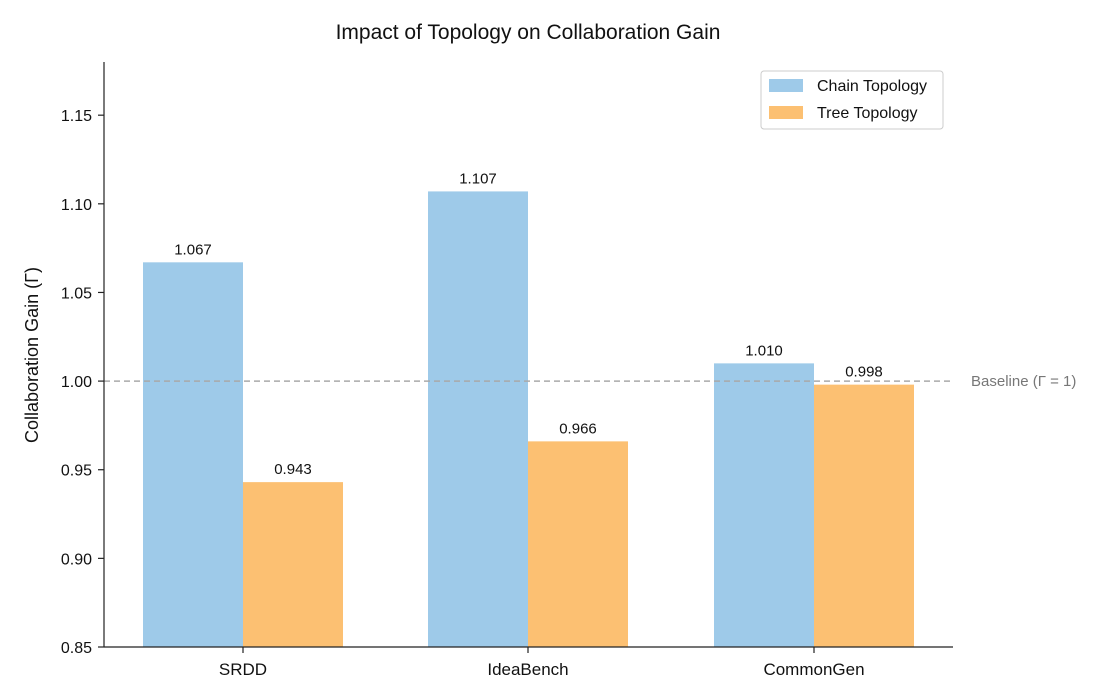 This screenshot has height=700, width=1120. I want to click on bar-chain-commongen, so click(764, 505).